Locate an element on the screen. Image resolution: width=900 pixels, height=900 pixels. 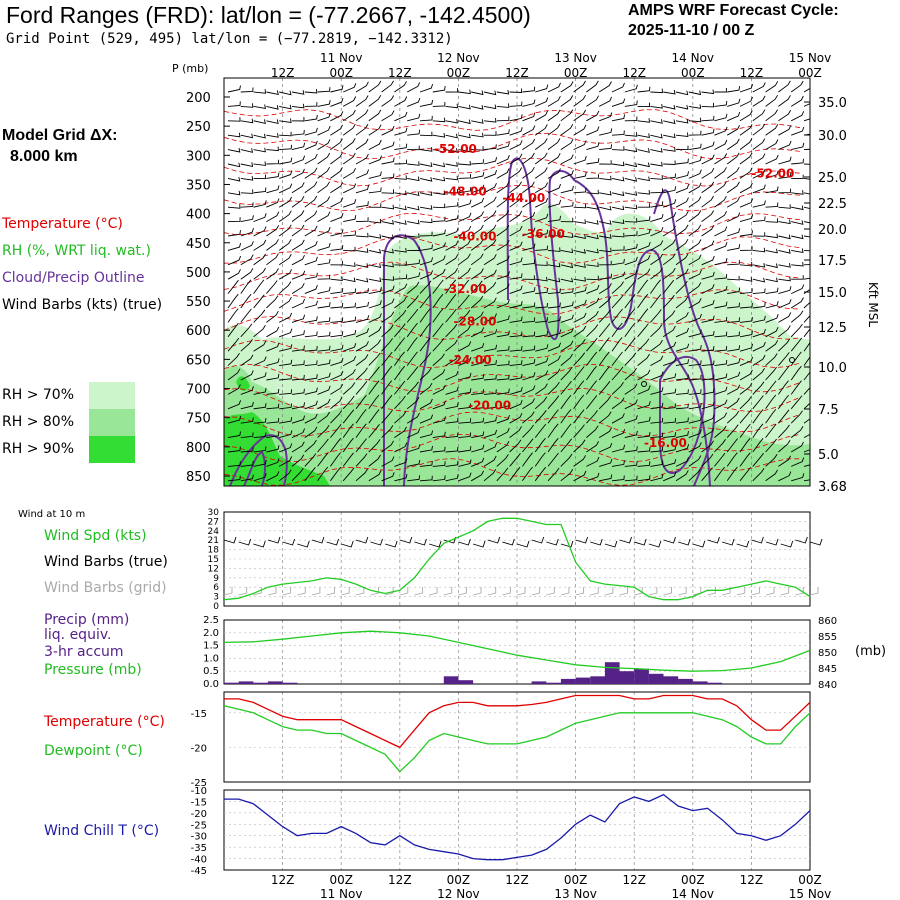
height-tick-label: 3.68 is located at coordinates (832, 487).